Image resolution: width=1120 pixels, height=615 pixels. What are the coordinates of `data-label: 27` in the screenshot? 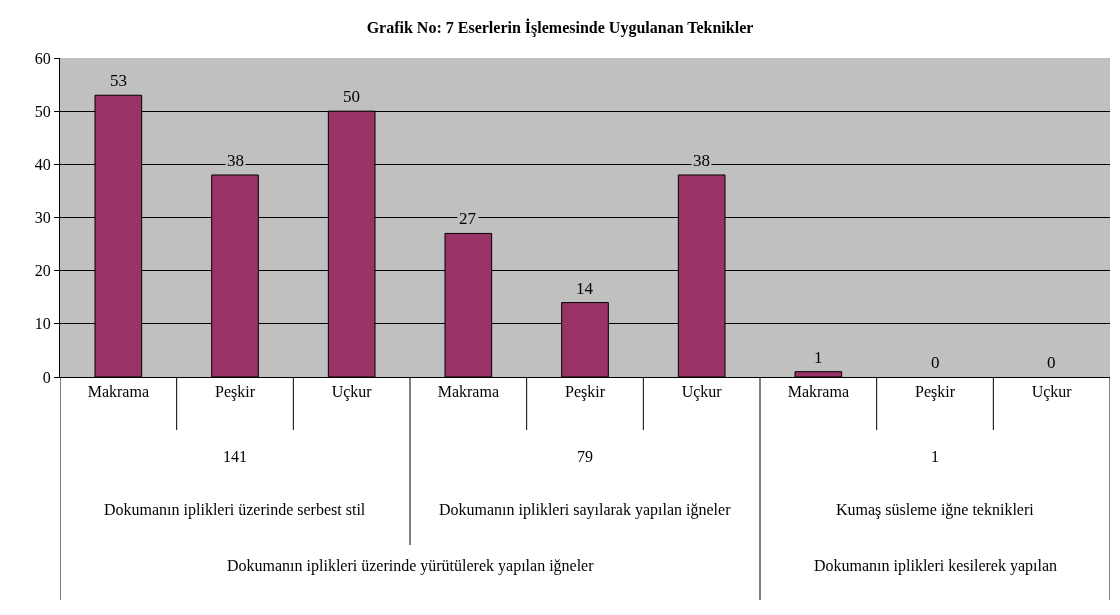 It's located at (468, 218).